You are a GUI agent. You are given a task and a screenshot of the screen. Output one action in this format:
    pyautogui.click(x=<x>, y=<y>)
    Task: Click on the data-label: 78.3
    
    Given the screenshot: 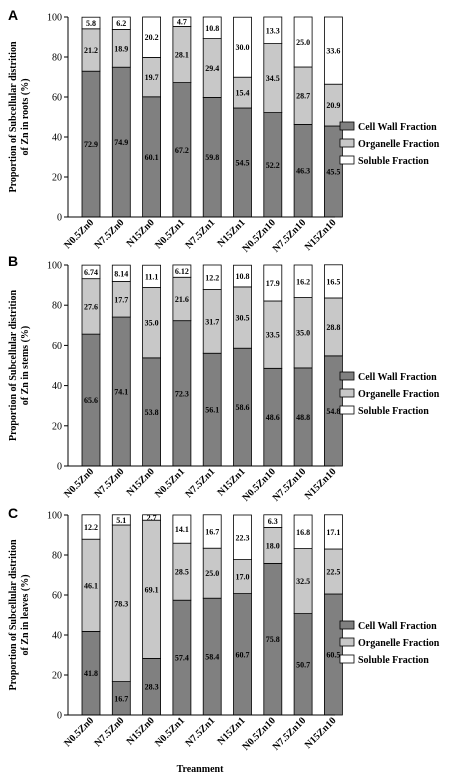 What is the action you would take?
    pyautogui.click(x=121, y=603)
    